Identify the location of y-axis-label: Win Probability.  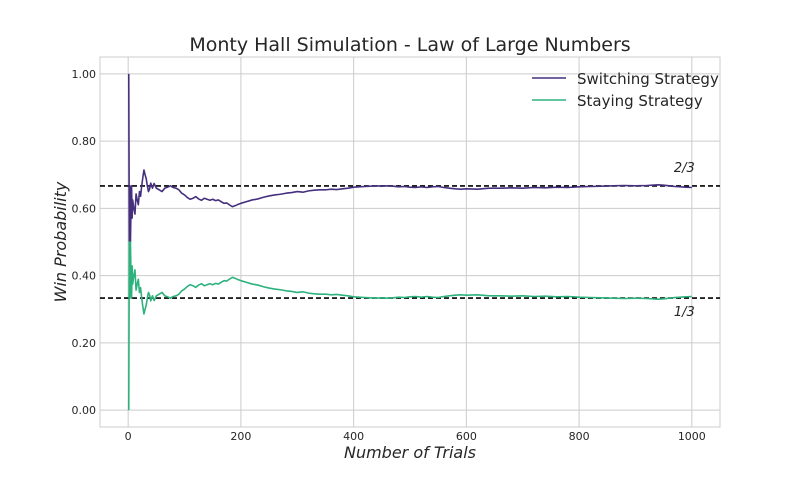
(60, 241).